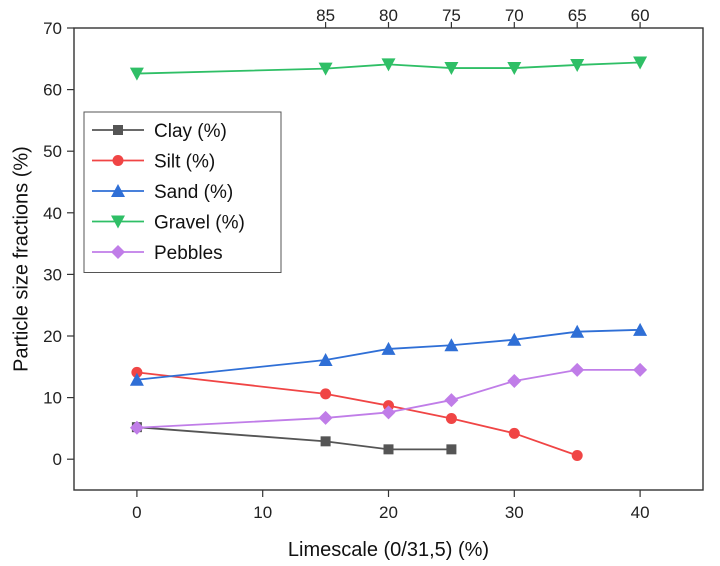 Image resolution: width=720 pixels, height=566 pixels. Describe the element at coordinates (52, 28) in the screenshot. I see `y-tick-label: 70` at that location.